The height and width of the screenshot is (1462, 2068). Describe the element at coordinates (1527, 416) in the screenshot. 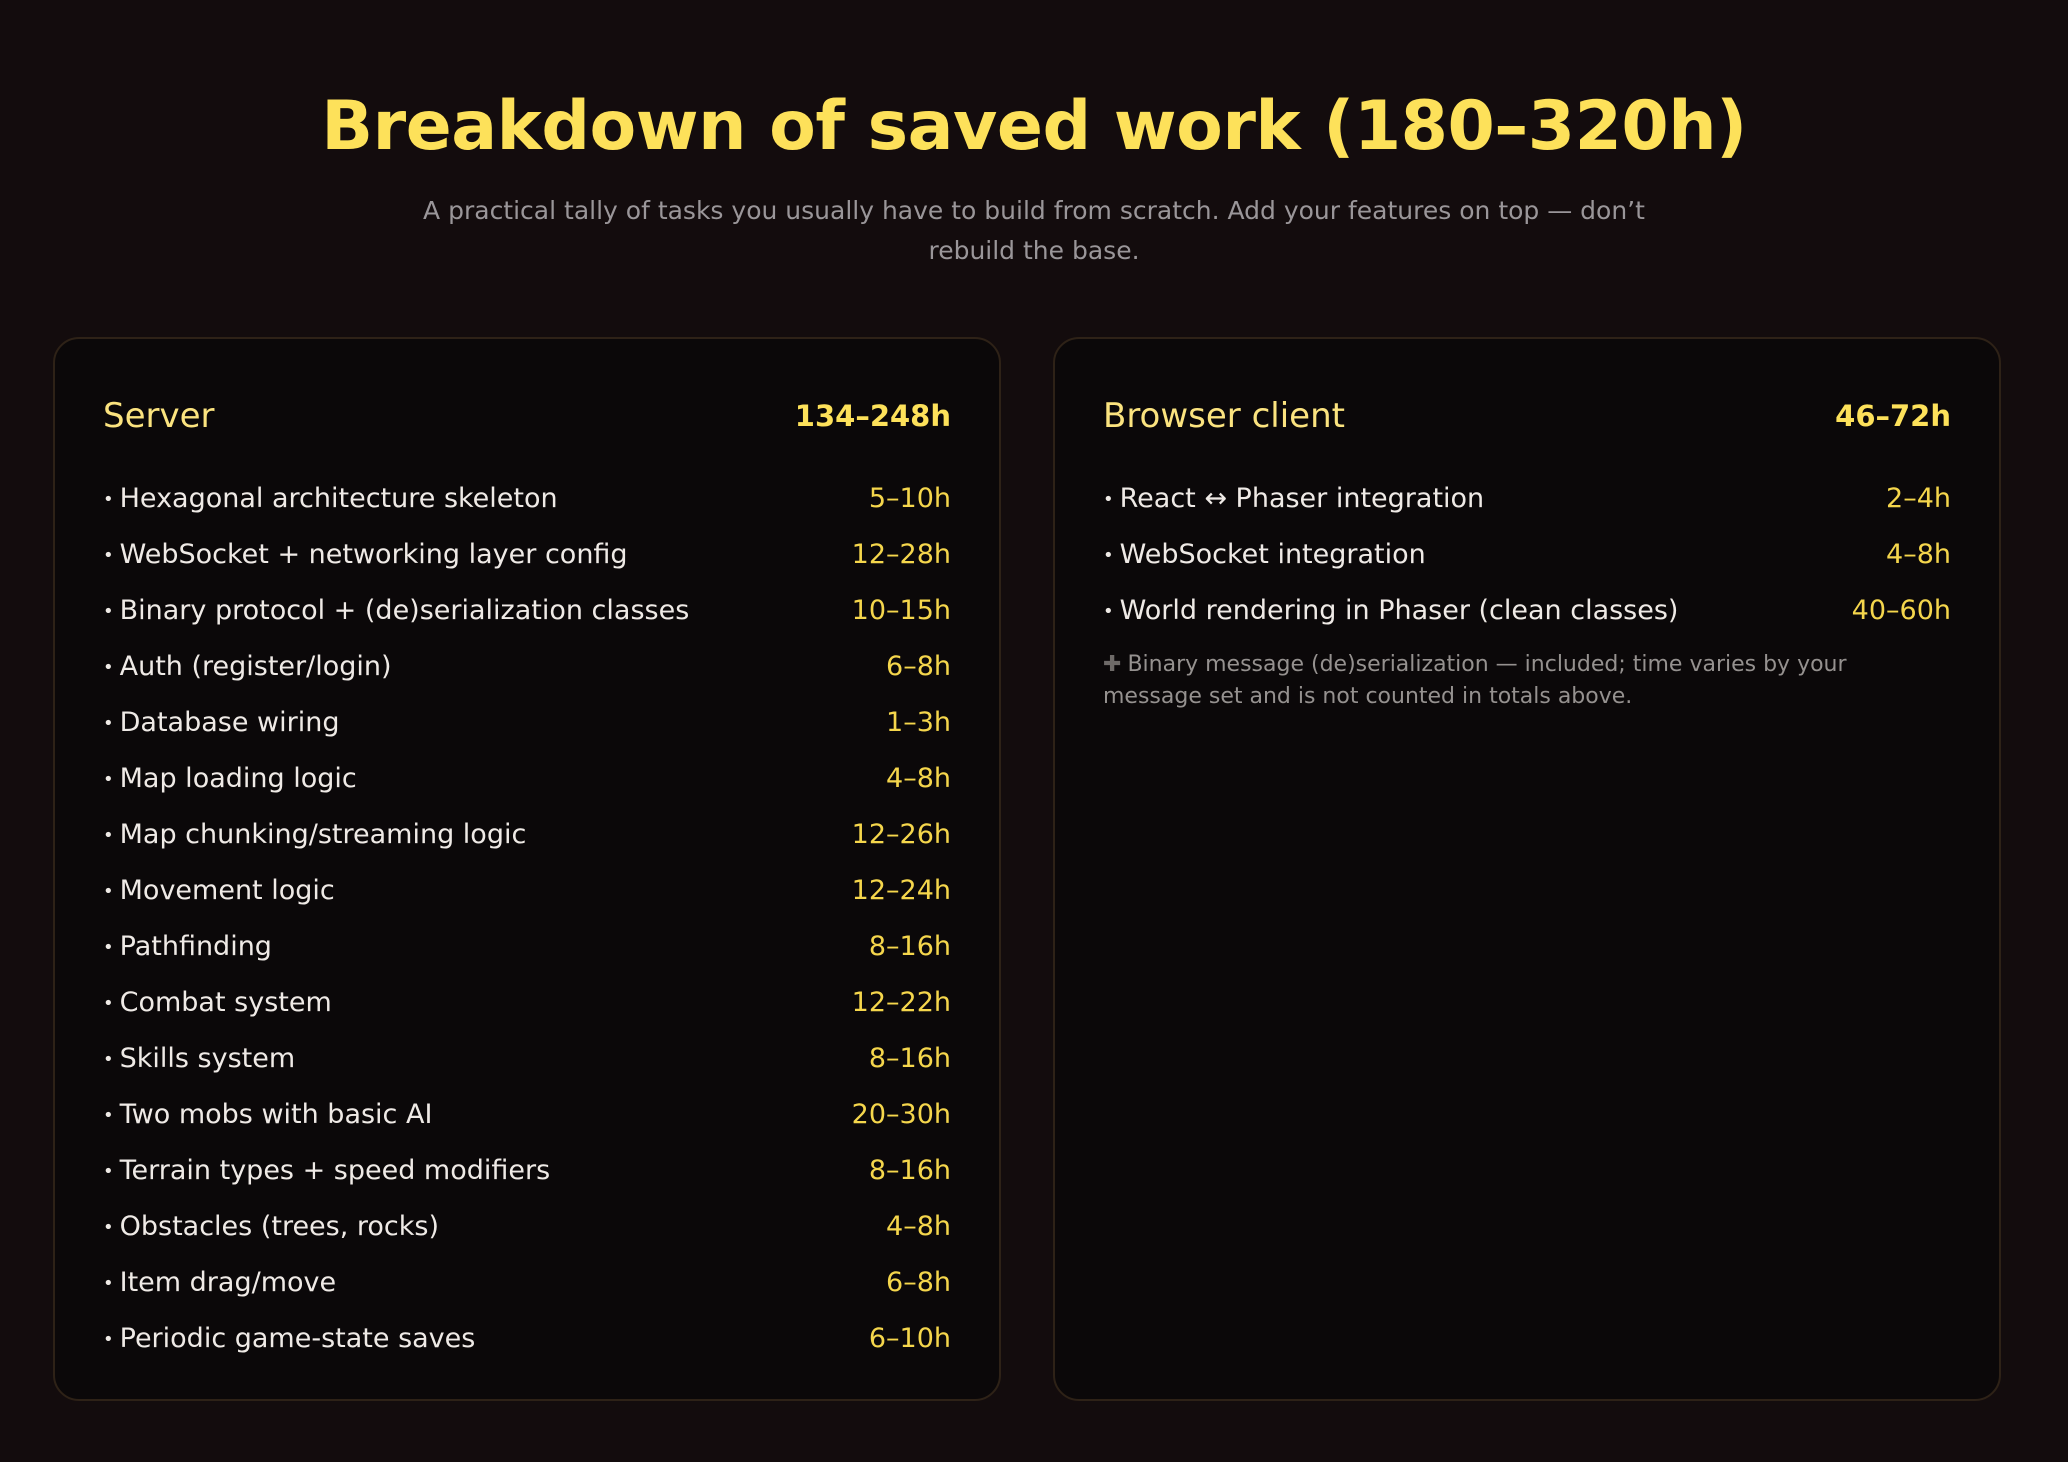

I see `client-card-header: Browser client 46–72h` at that location.